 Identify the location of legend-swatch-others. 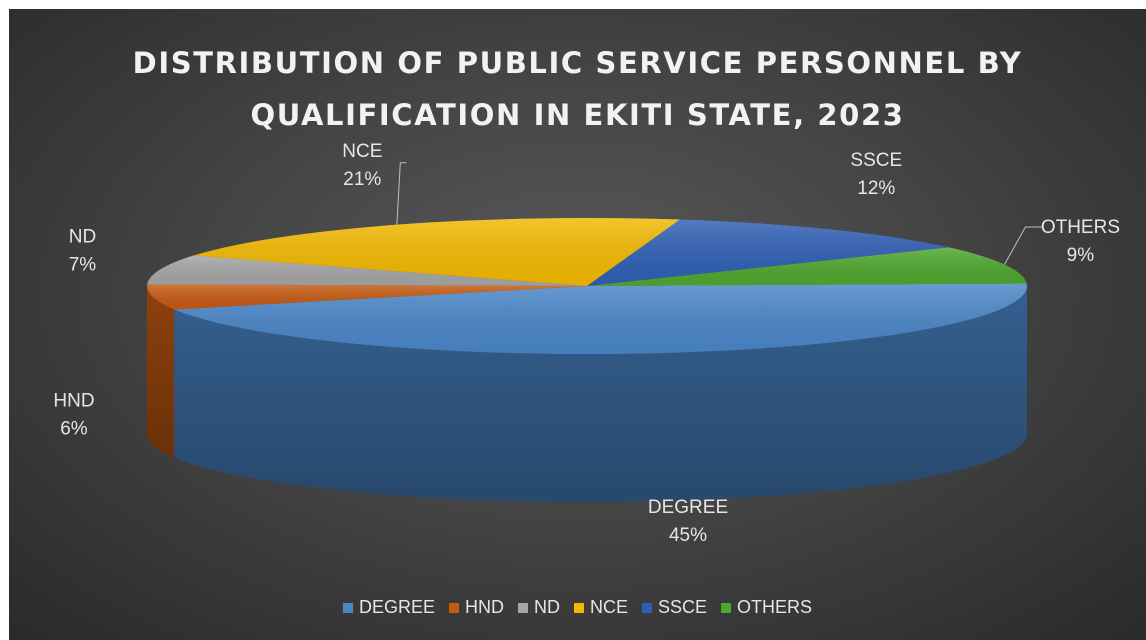
(726, 607).